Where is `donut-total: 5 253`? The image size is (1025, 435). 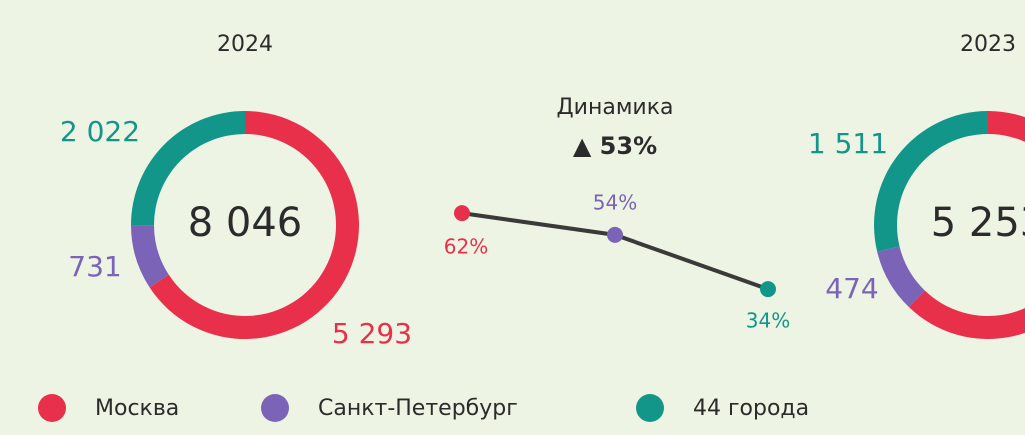 donut-total: 5 253 is located at coordinates (978, 223).